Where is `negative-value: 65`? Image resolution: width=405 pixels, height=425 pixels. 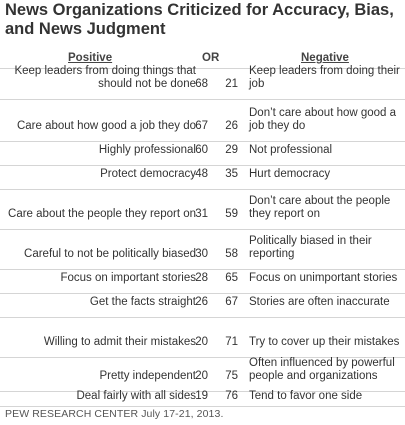
negative-value: 65 is located at coordinates (231, 278).